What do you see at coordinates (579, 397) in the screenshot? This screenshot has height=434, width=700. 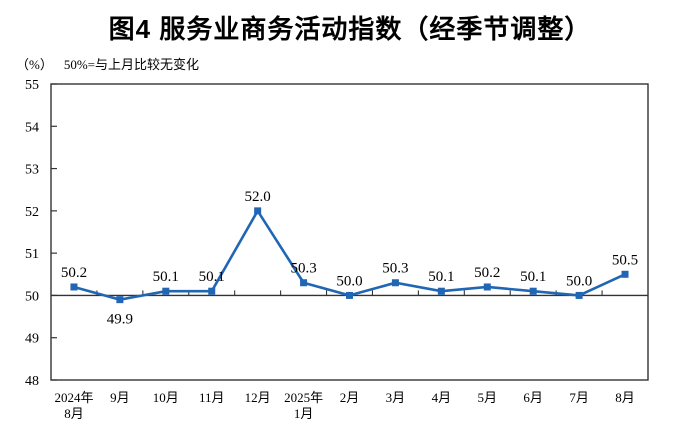 I see `x-axis-label: 7月` at bounding box center [579, 397].